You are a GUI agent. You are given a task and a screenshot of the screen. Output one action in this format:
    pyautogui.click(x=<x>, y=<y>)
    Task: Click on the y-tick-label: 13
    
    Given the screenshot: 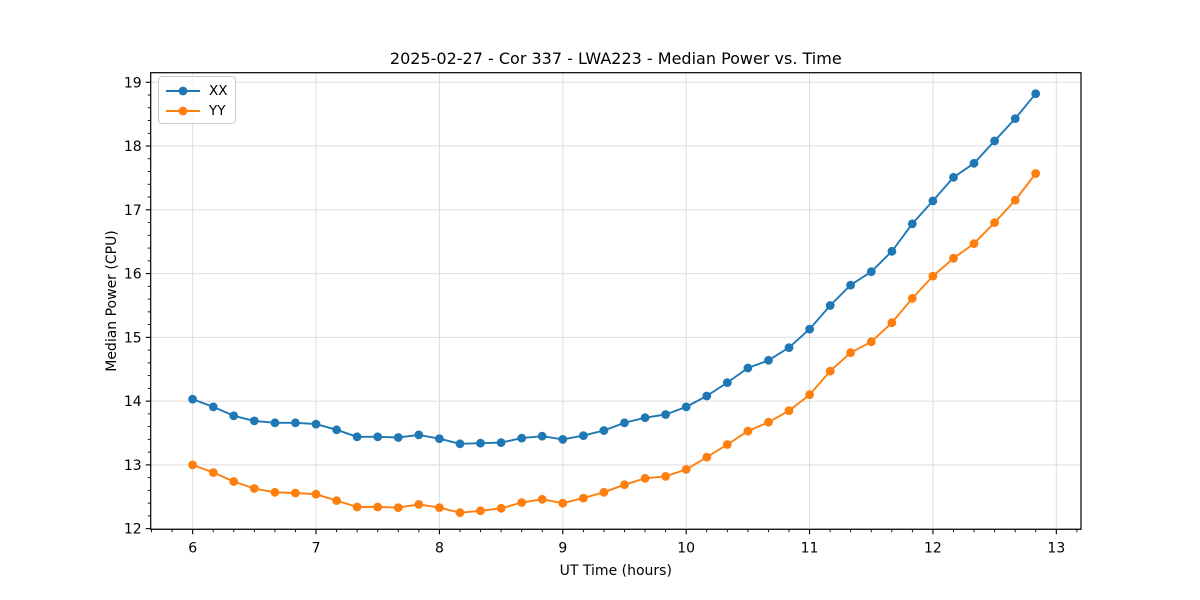 What is the action you would take?
    pyautogui.click(x=133, y=466)
    